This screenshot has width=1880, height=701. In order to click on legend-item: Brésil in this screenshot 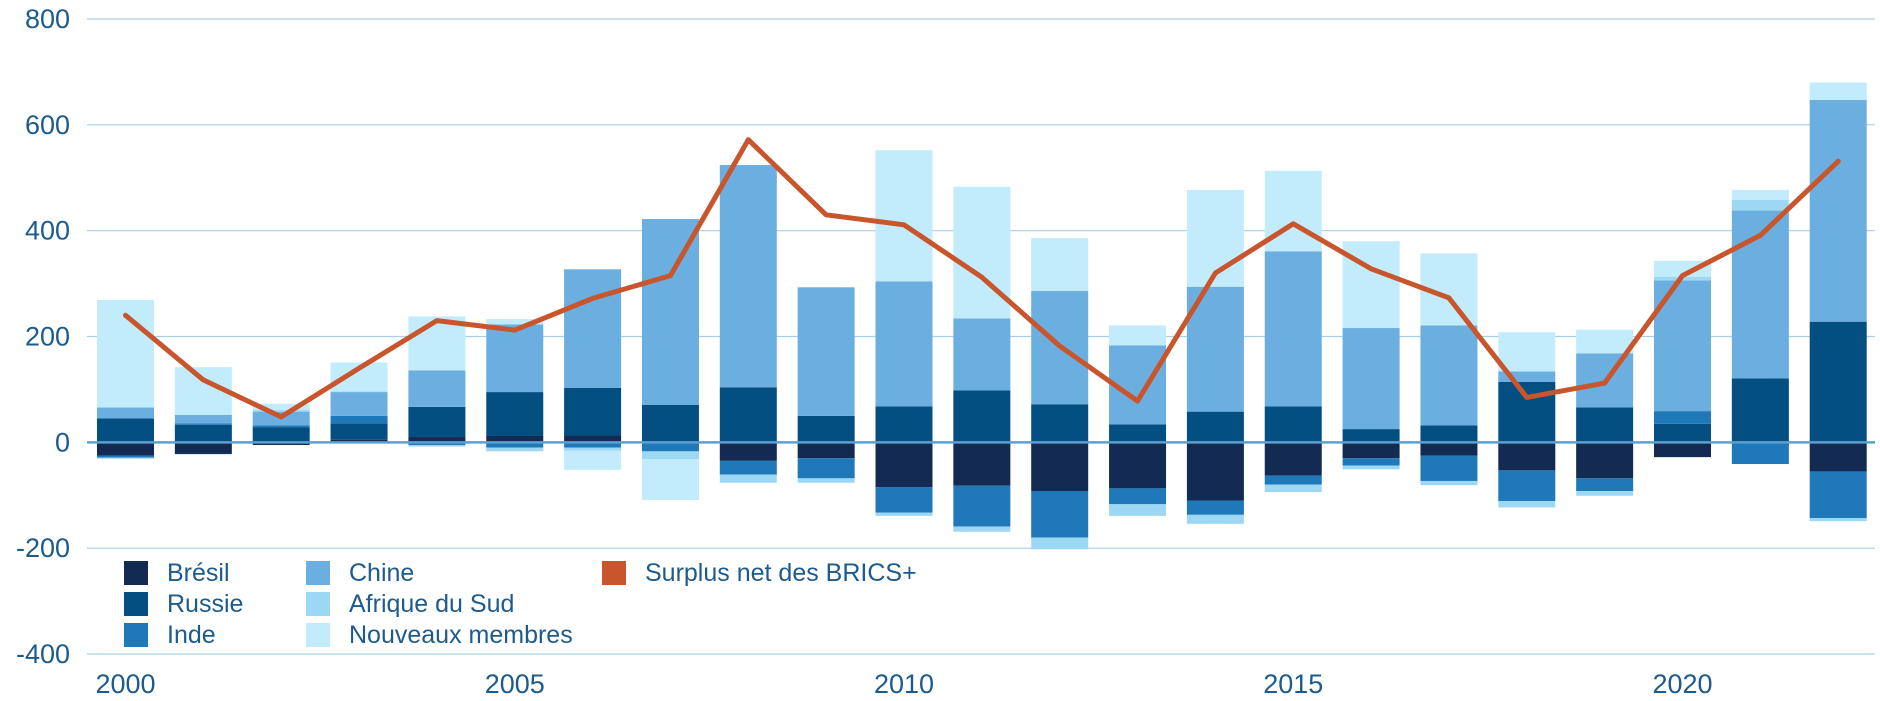, I will do `click(177, 573)`.